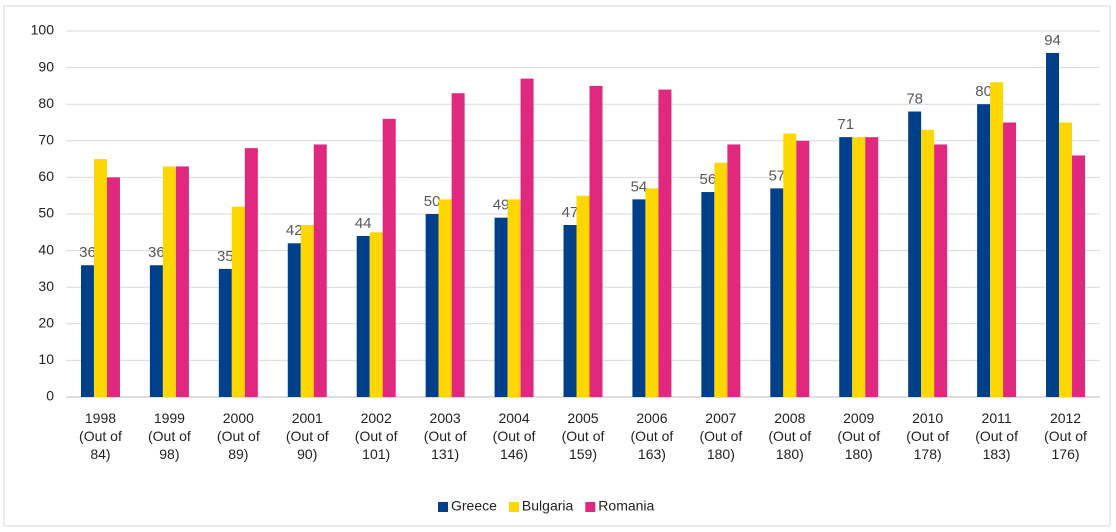 The height and width of the screenshot is (532, 1116). I want to click on x-tick-label: 2006 (Out of 163), so click(652, 436).